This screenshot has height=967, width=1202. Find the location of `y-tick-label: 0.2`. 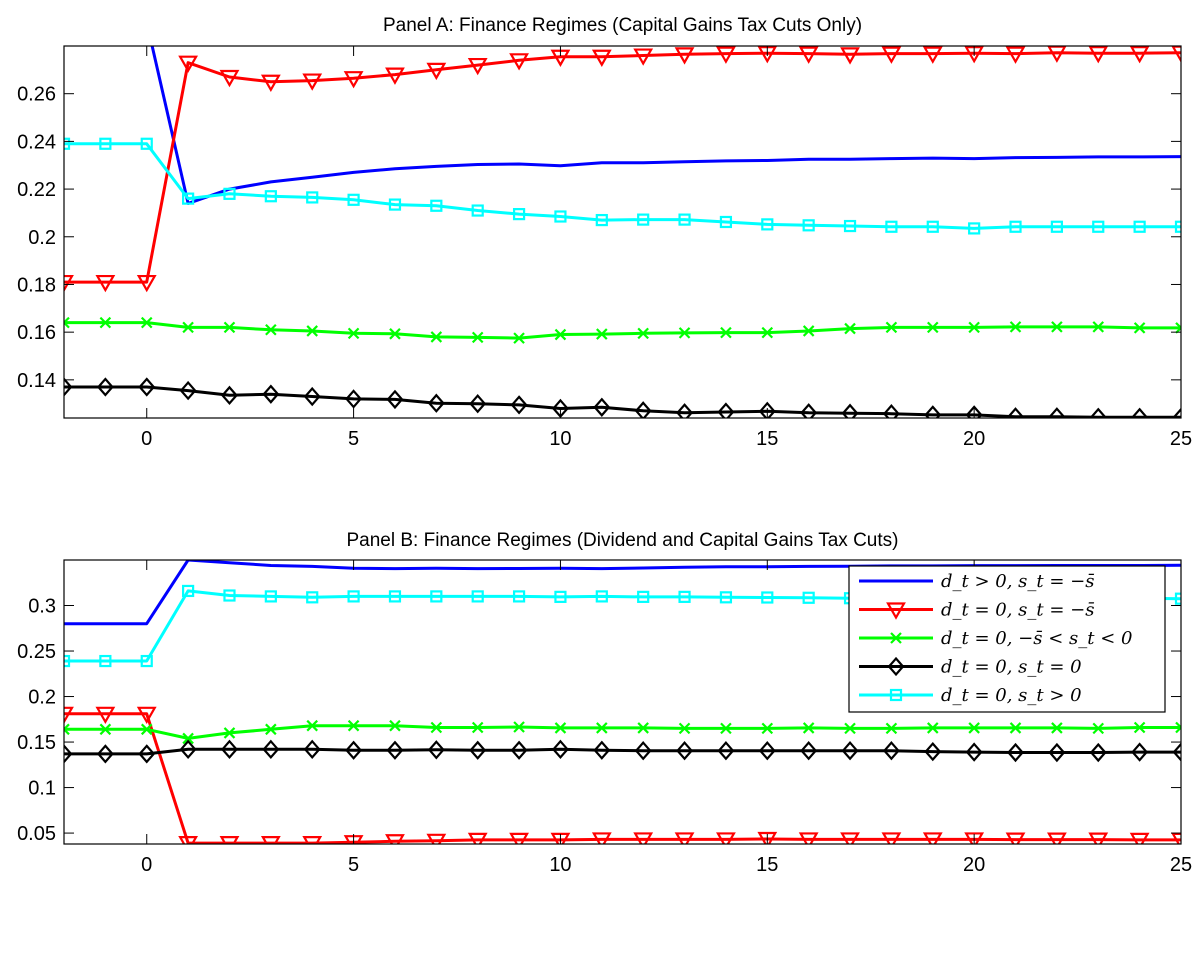

y-tick-label: 0.2 is located at coordinates (42, 238).